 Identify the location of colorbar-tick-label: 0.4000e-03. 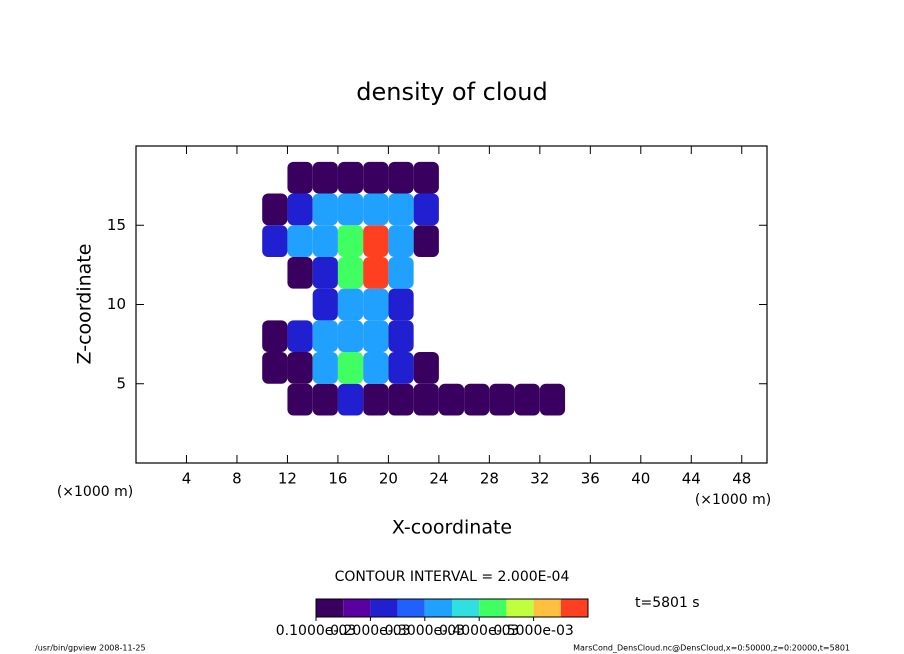
(479, 631).